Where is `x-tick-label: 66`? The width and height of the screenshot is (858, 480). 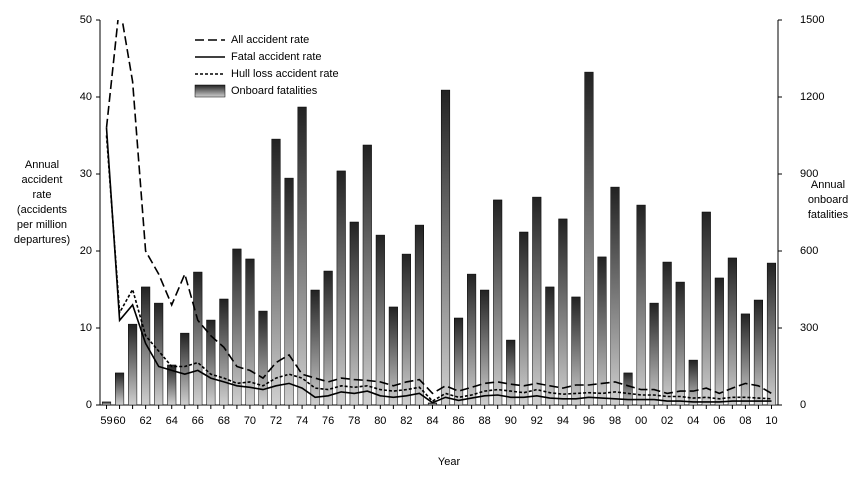
x-tick-label: 66 is located at coordinates (198, 421).